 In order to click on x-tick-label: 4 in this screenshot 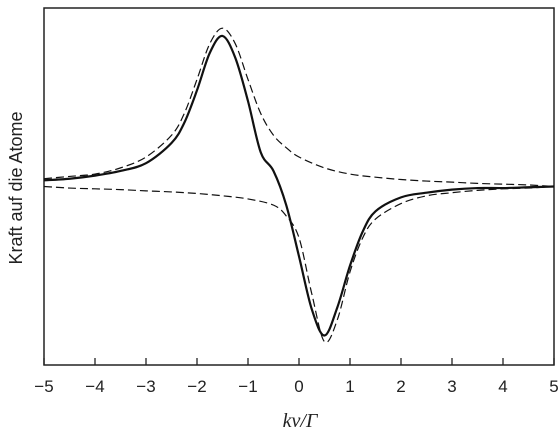, I will do `click(502, 386)`.